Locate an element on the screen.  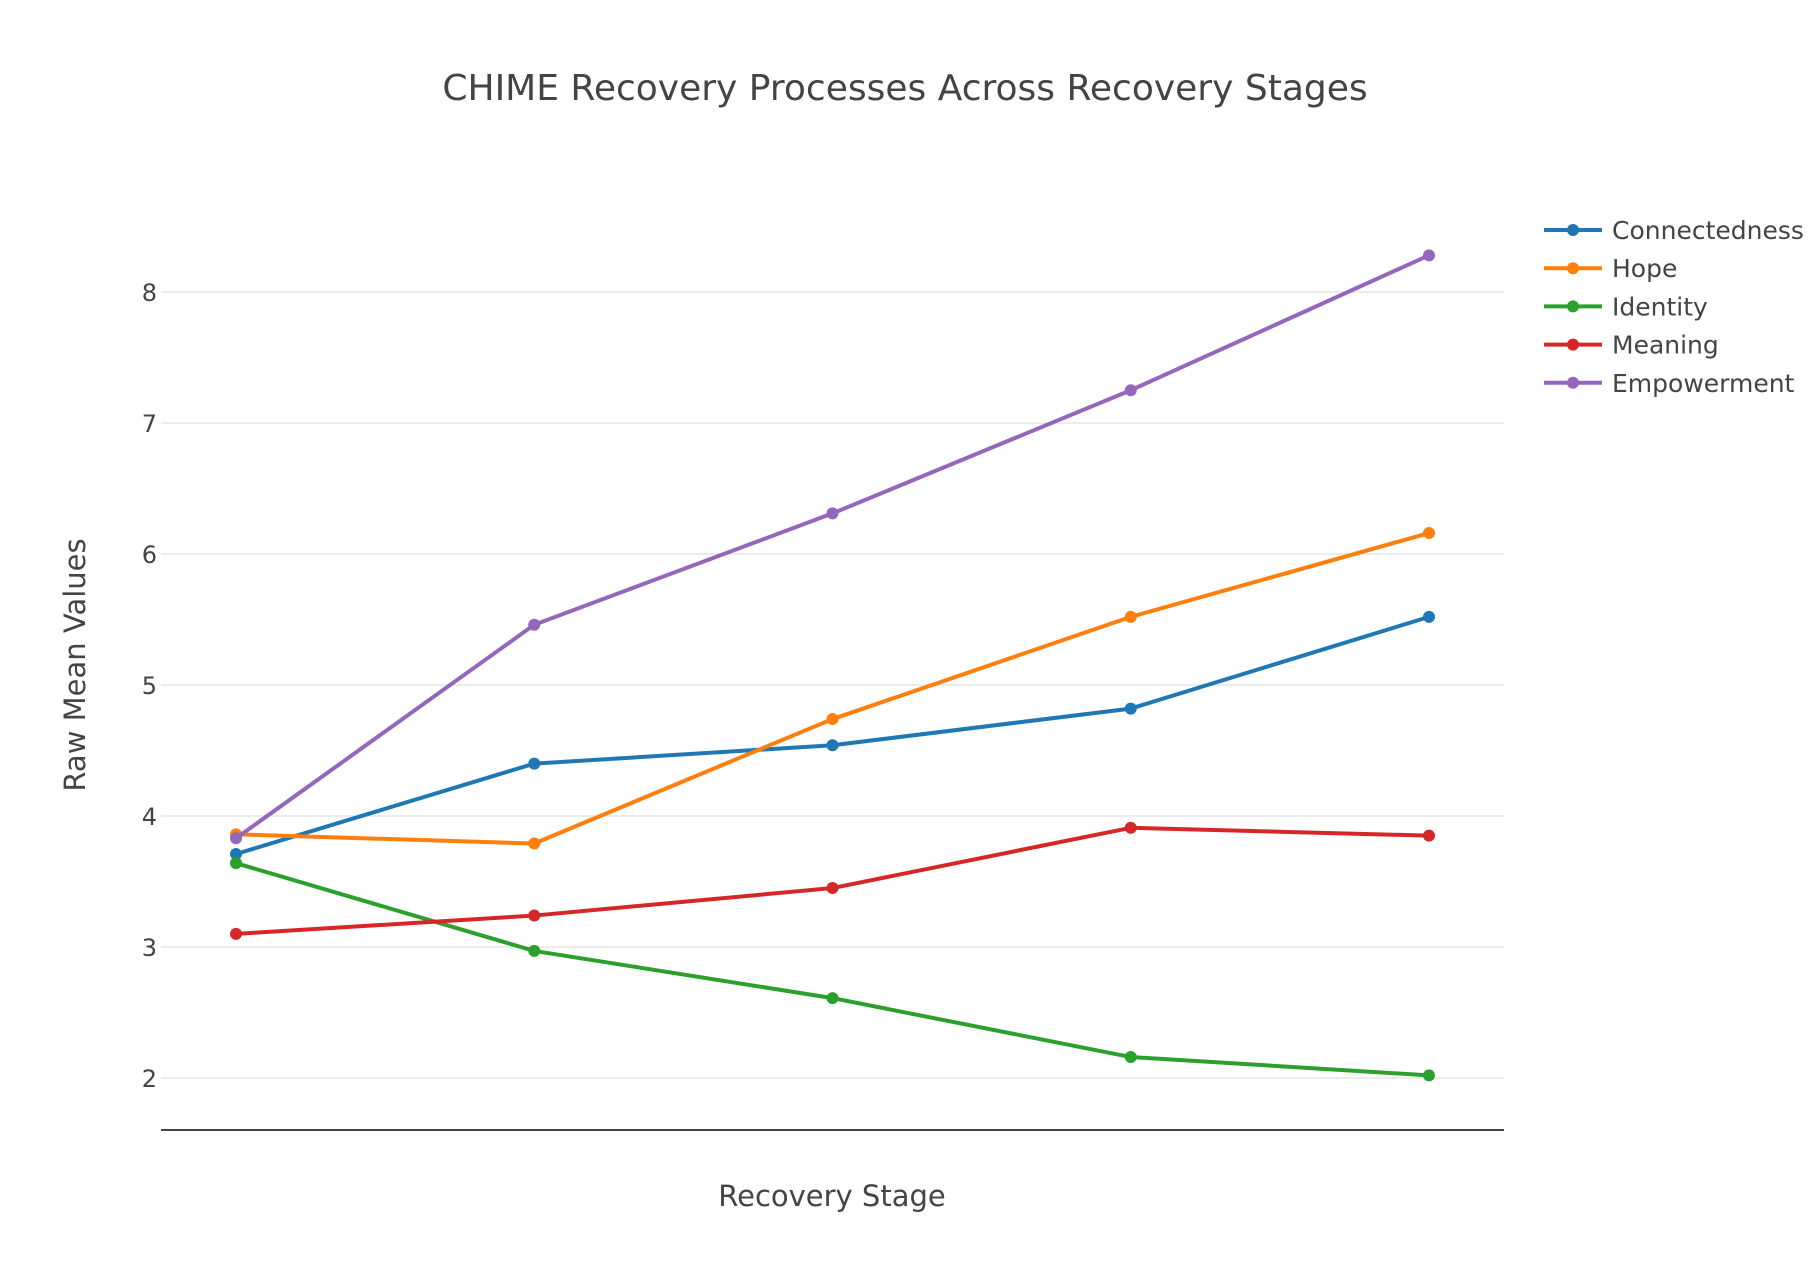
legend-item-empowerment: Empowerment is located at coordinates (1669, 383).